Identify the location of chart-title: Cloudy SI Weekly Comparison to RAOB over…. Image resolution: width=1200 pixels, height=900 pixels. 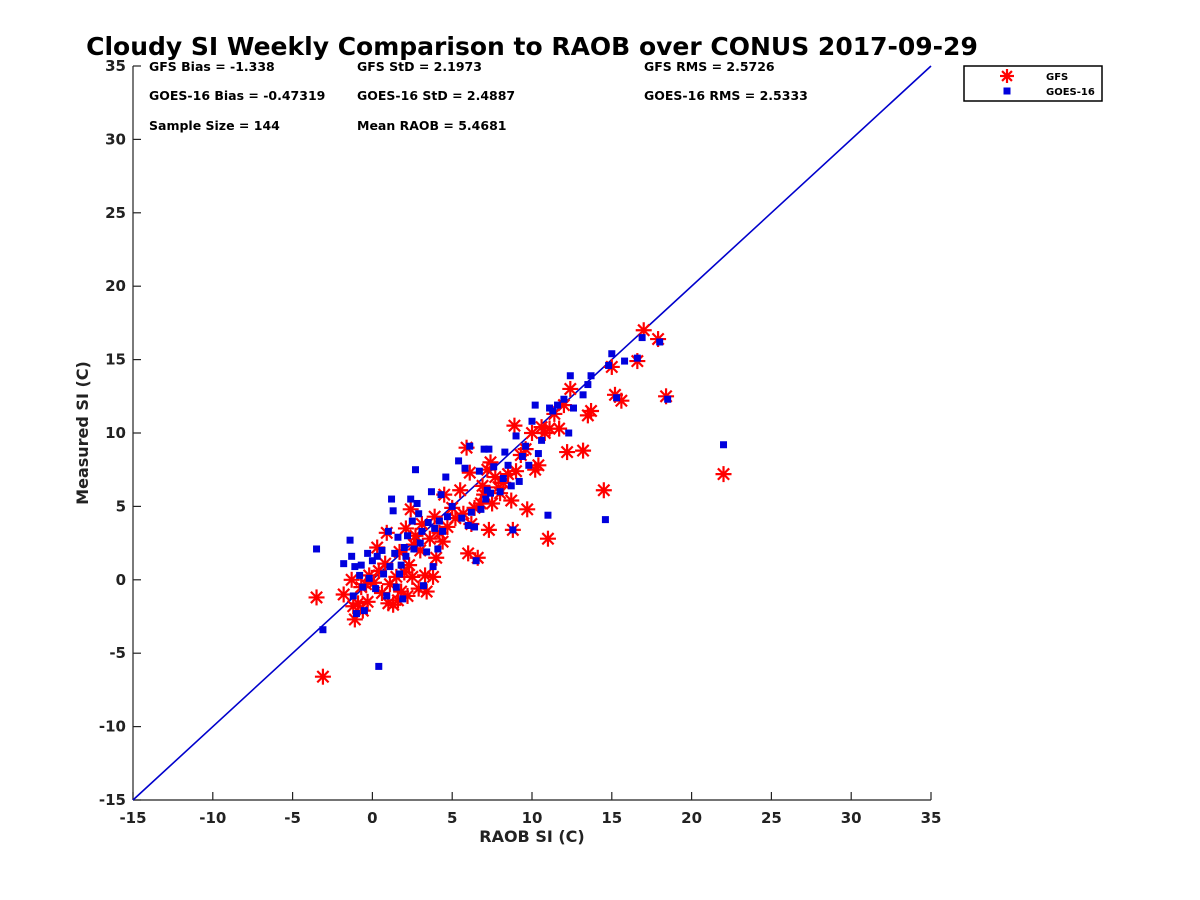
(532, 46).